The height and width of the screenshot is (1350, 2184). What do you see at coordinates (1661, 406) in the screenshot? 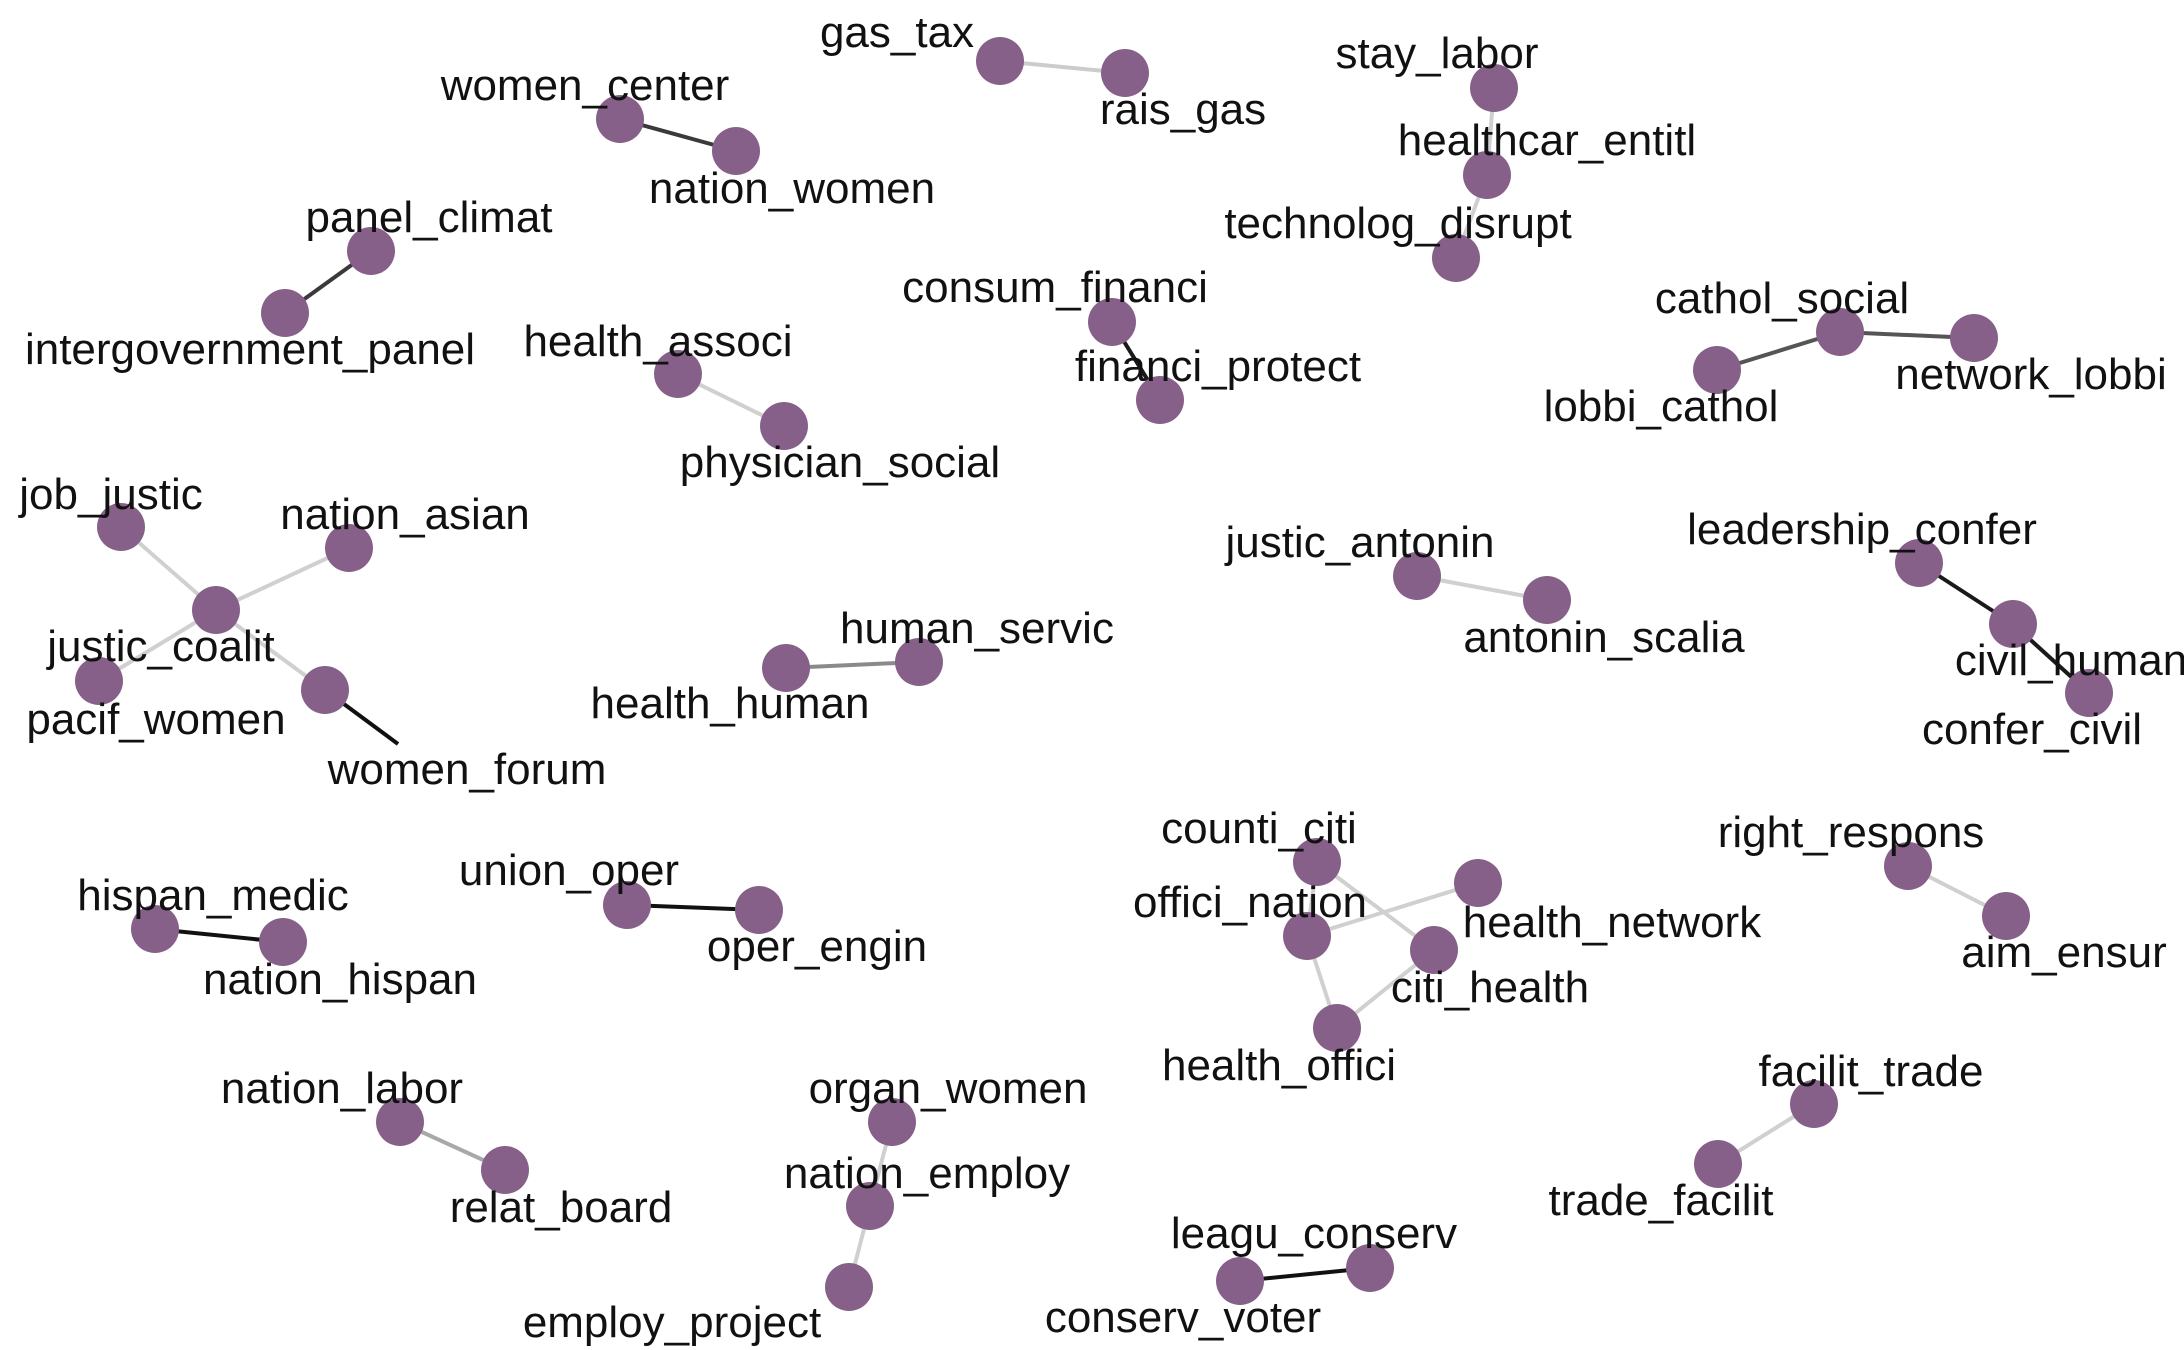
I see `node-label-lobbi_cathol: lobbi_cathol` at bounding box center [1661, 406].